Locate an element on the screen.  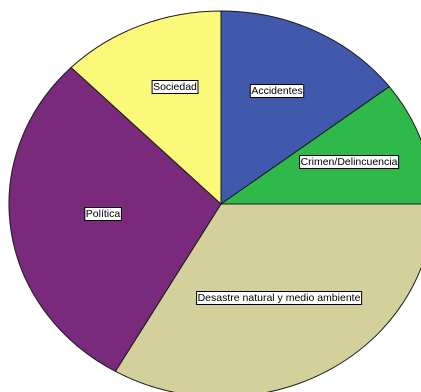
slice-label-text: Desastre natural y medio ambiente is located at coordinates (279, 298).